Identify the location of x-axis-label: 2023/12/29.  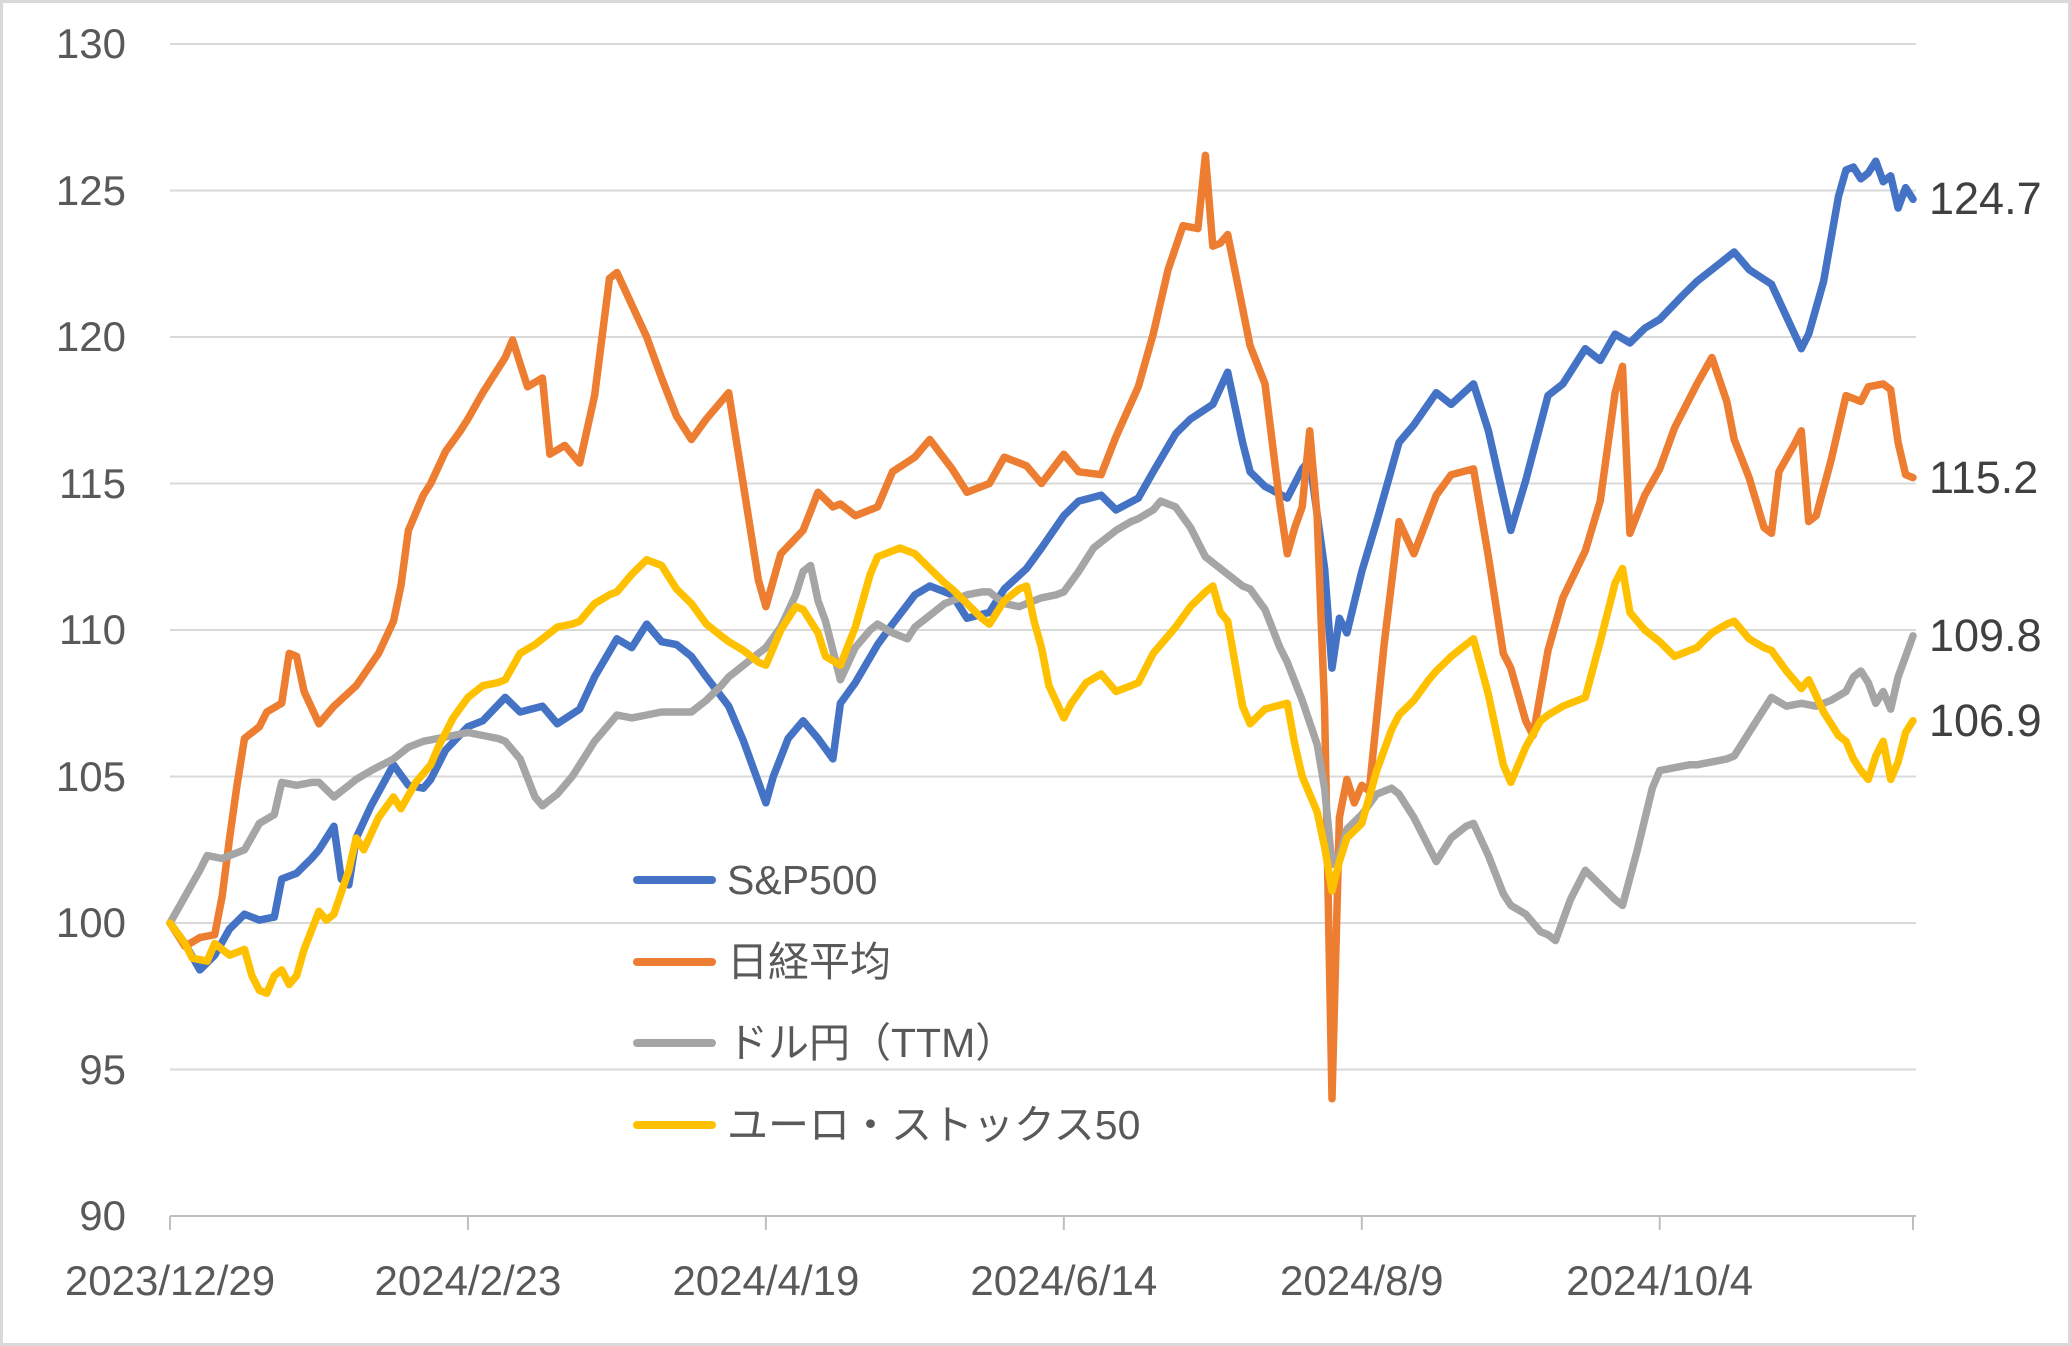
(170, 1280).